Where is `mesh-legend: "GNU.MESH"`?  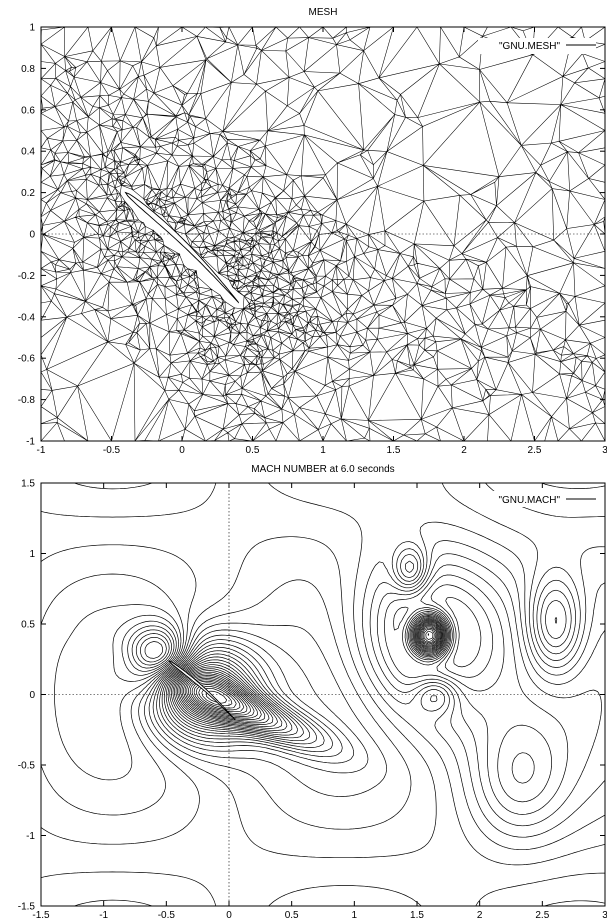 mesh-legend: "GNU.MESH" is located at coordinates (537, 46).